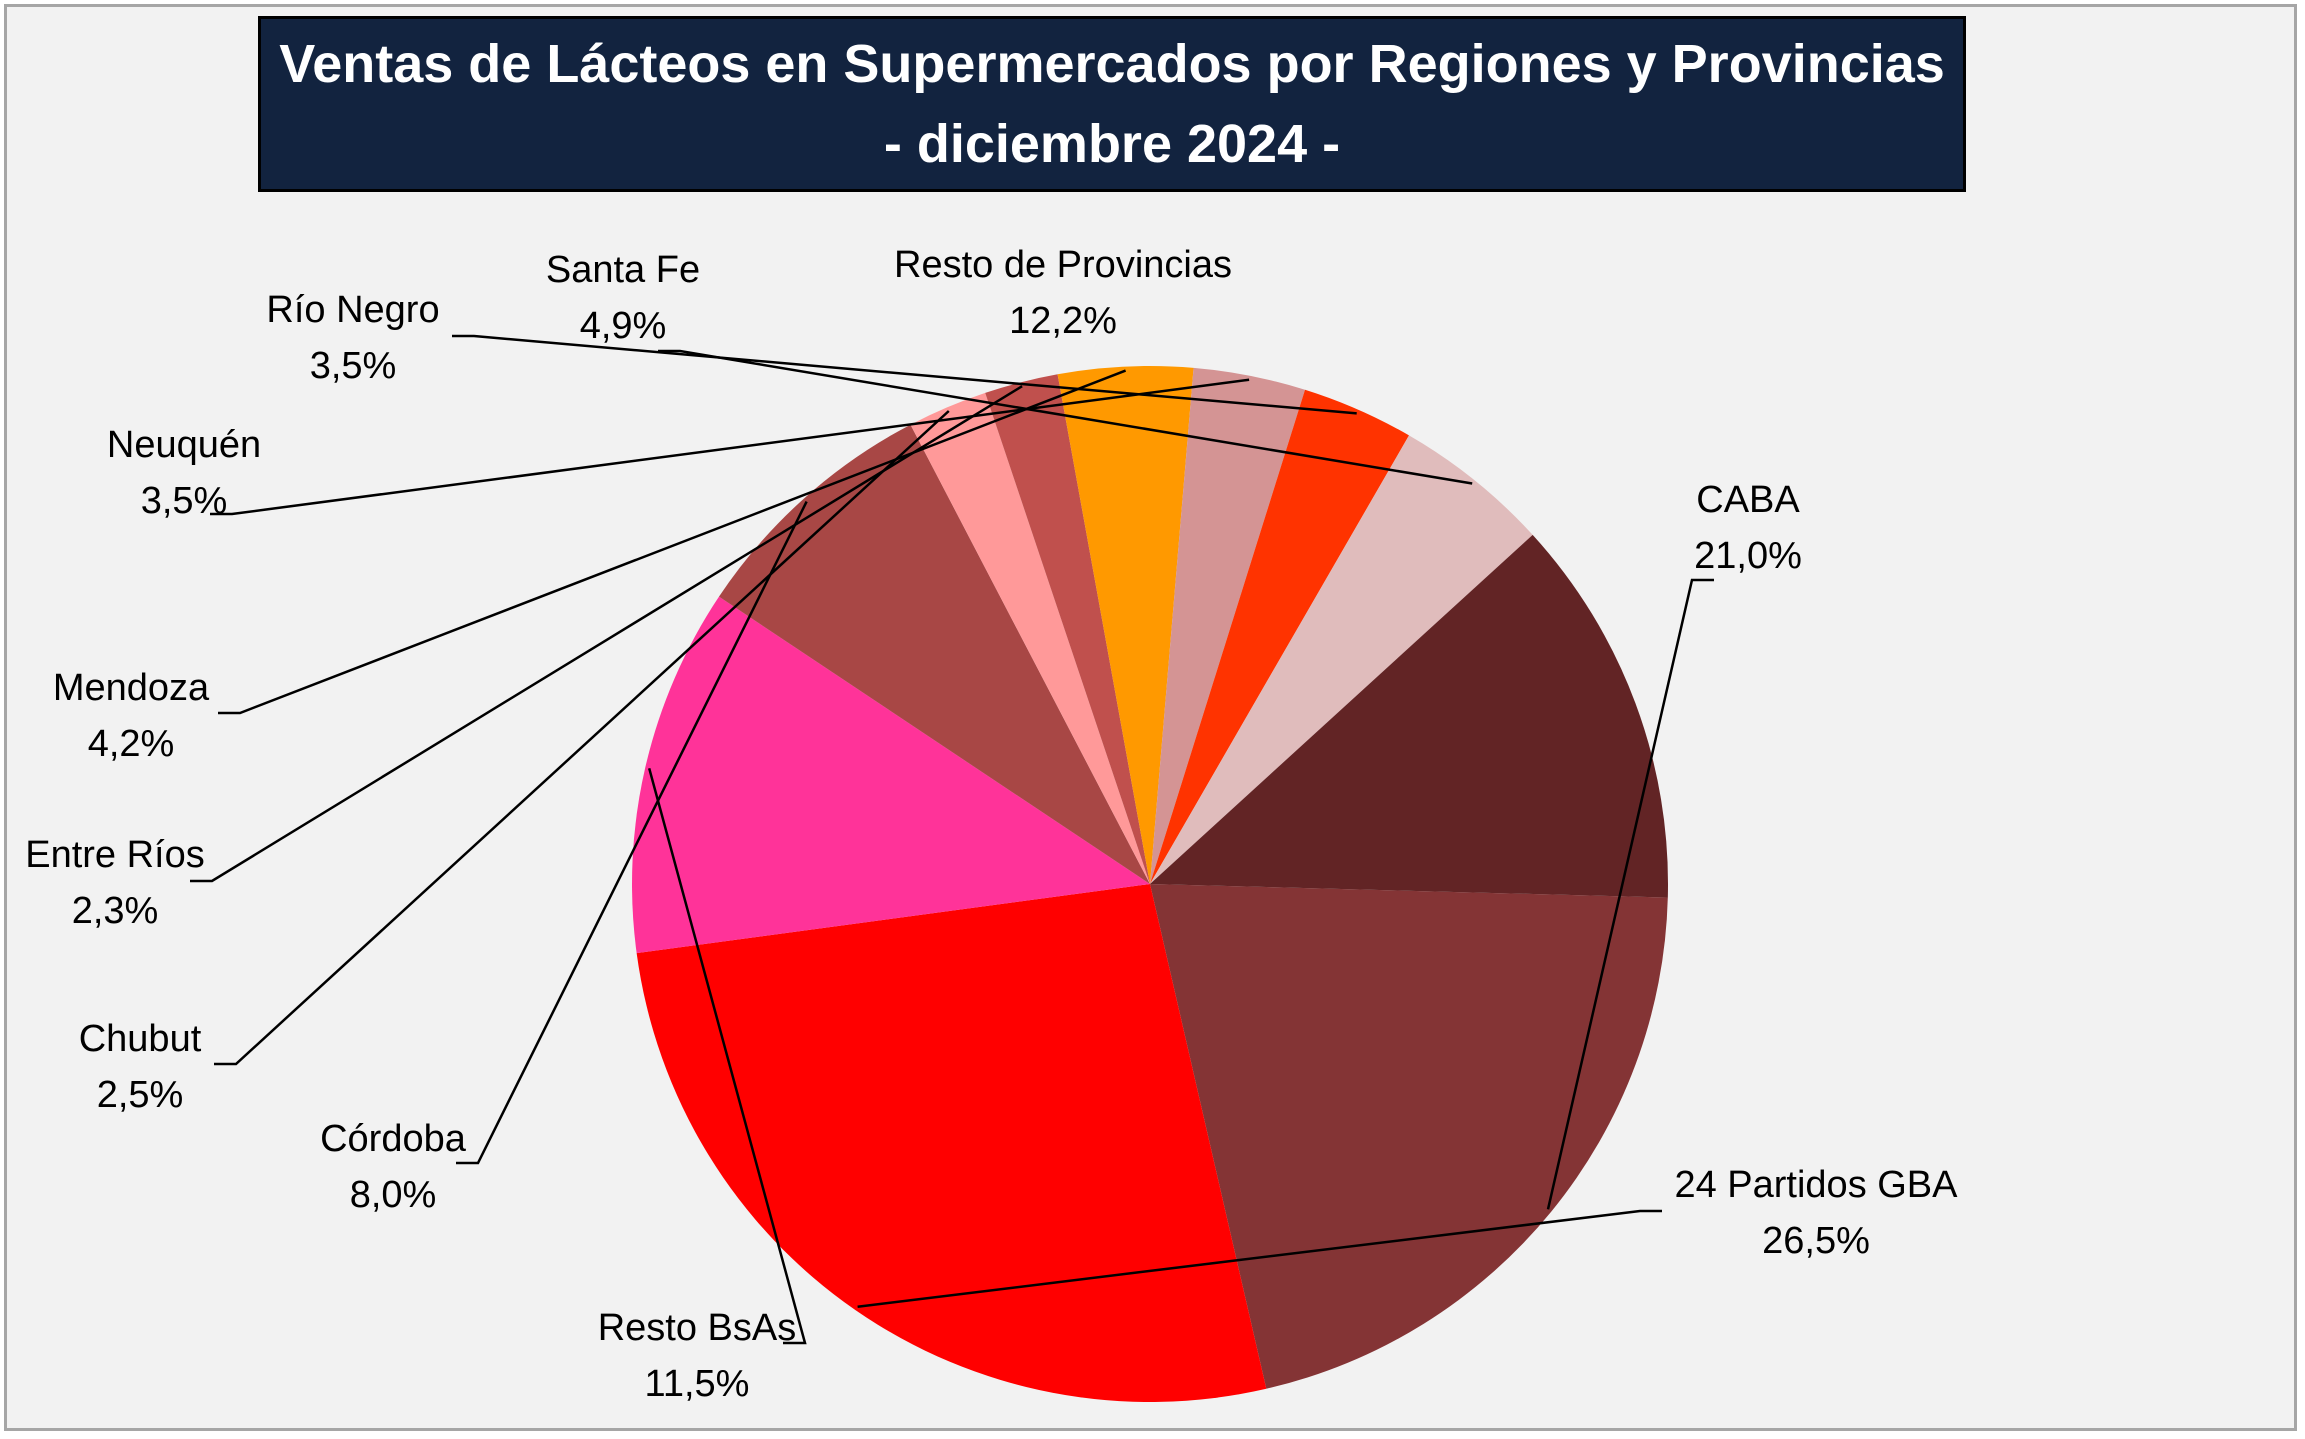 This screenshot has height=1439, width=2305. I want to click on pie-slice-resto-bsas, so click(891, 775).